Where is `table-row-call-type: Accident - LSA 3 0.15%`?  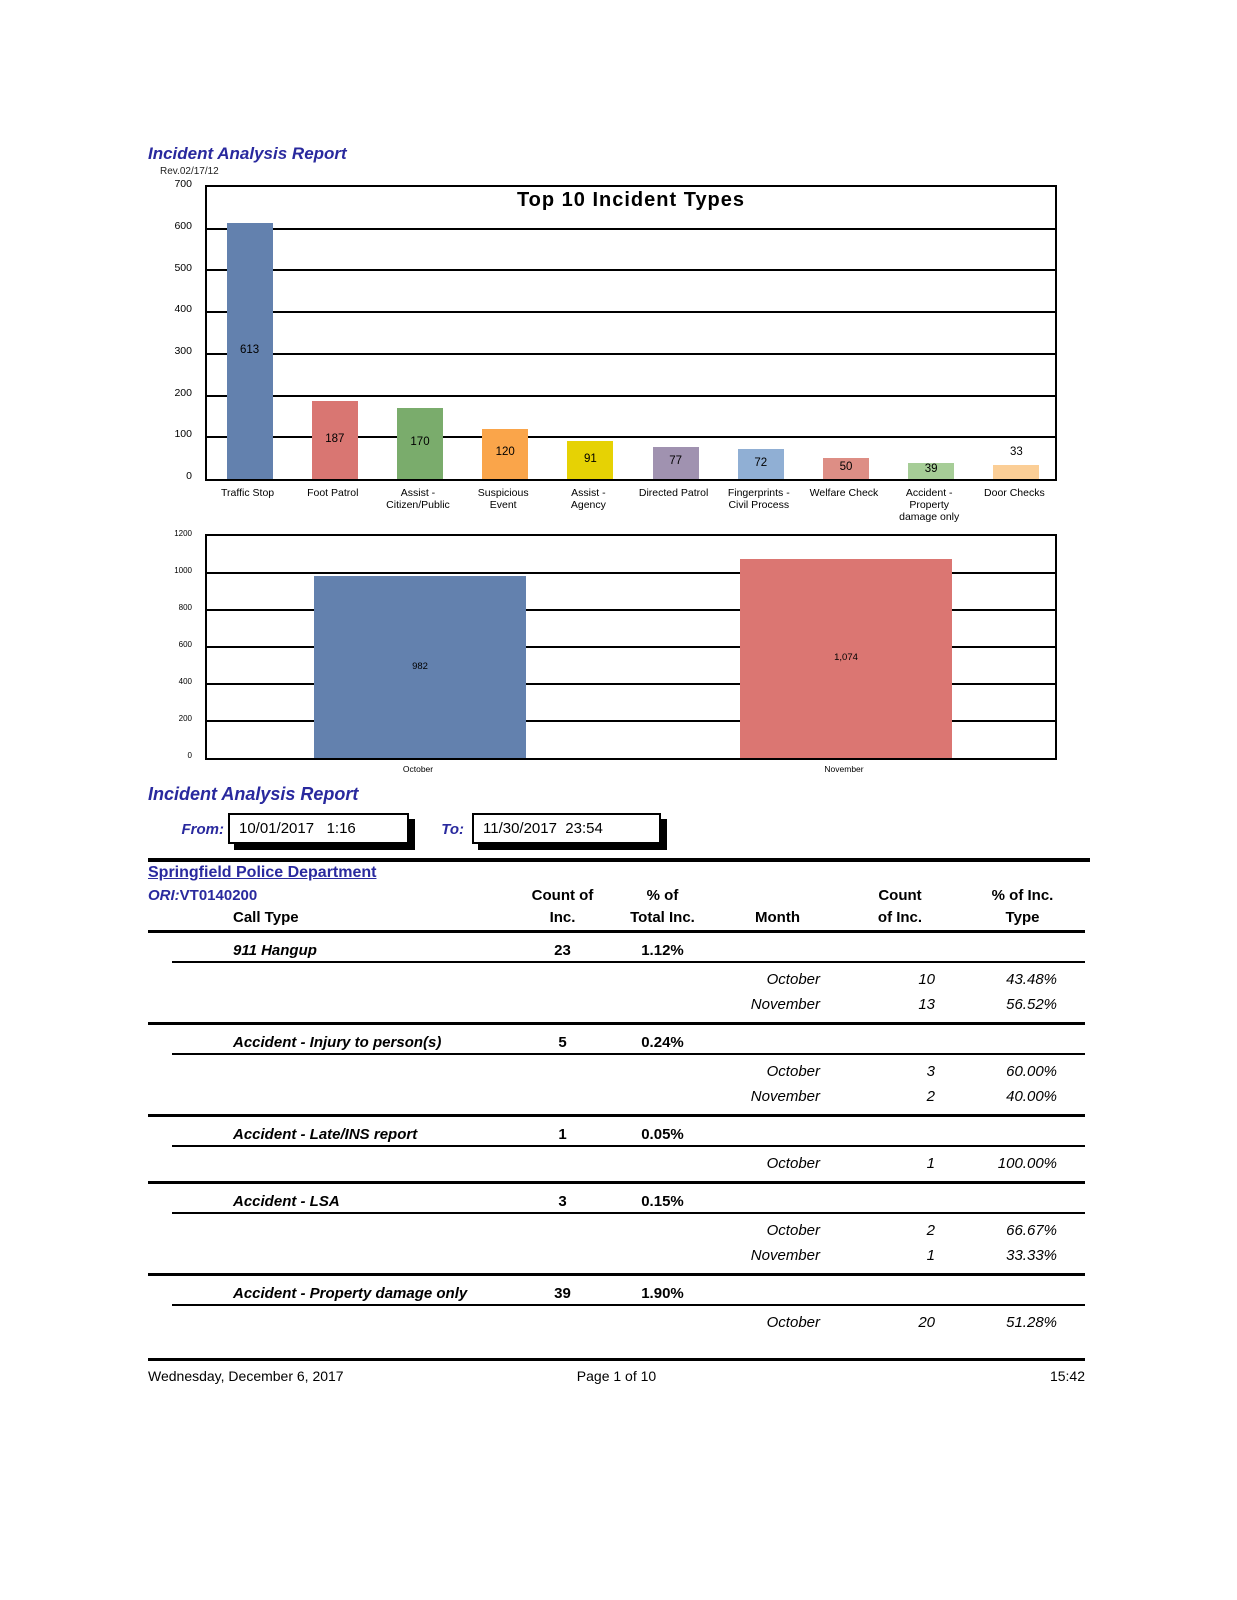
table-row-call-type: Accident - LSA 3 0.15% is located at coordinates (616, 1197).